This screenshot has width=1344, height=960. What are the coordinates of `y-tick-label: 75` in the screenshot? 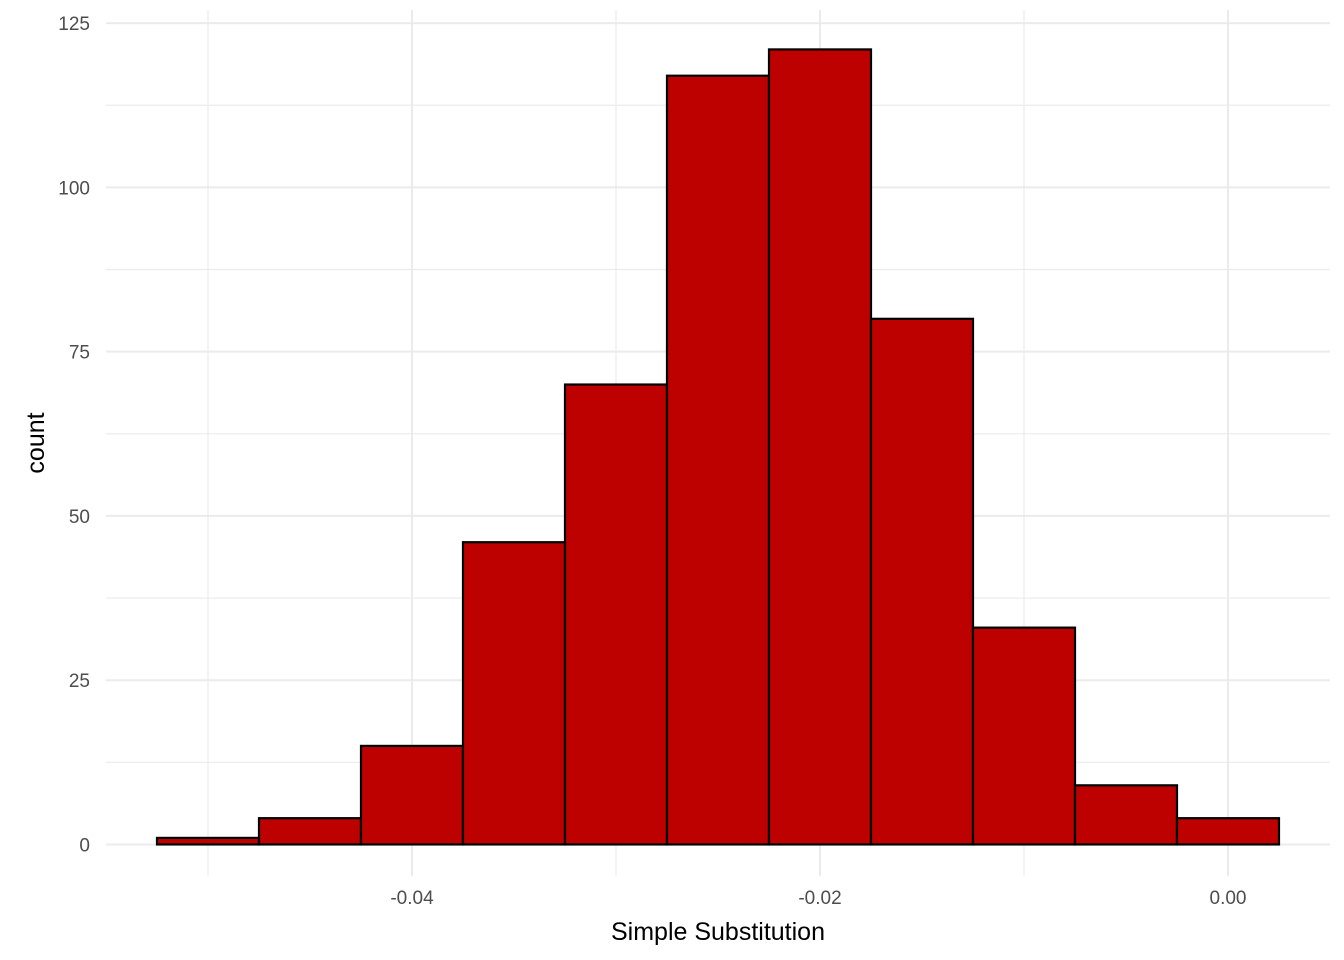 It's located at (79, 353).